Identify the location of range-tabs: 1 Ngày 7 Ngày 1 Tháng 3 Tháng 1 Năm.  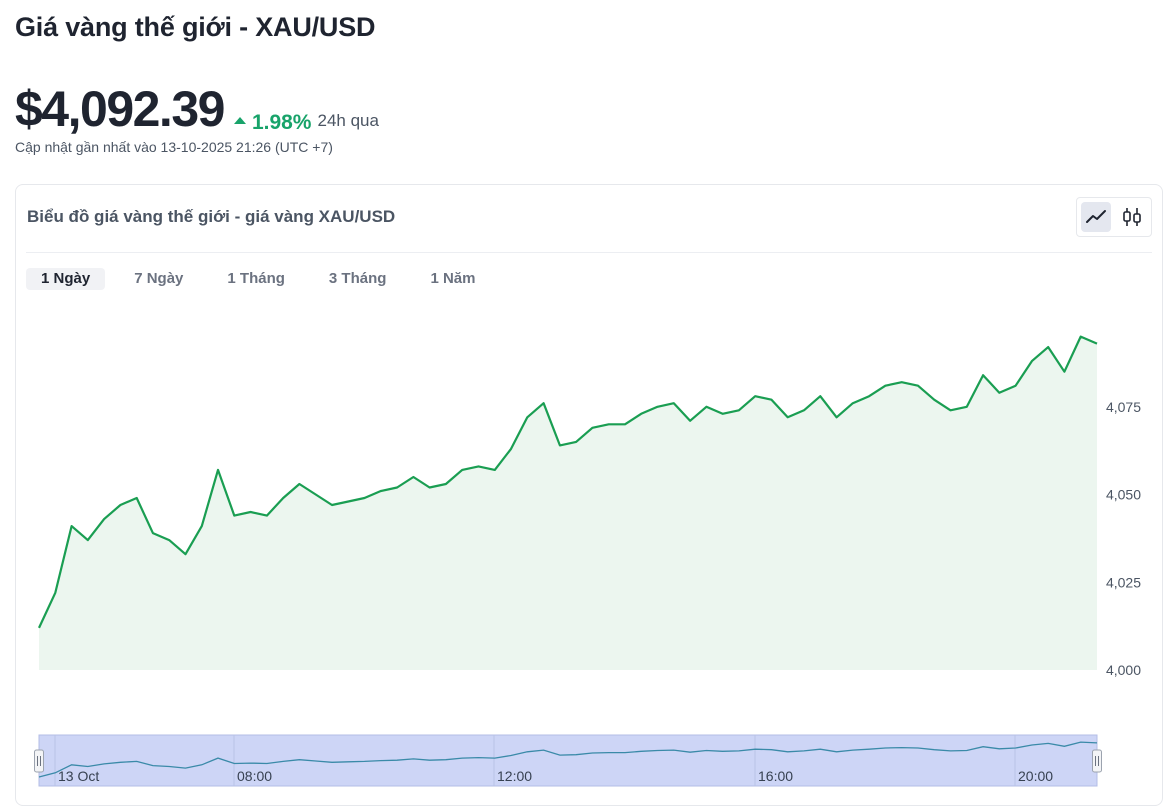
(265, 279).